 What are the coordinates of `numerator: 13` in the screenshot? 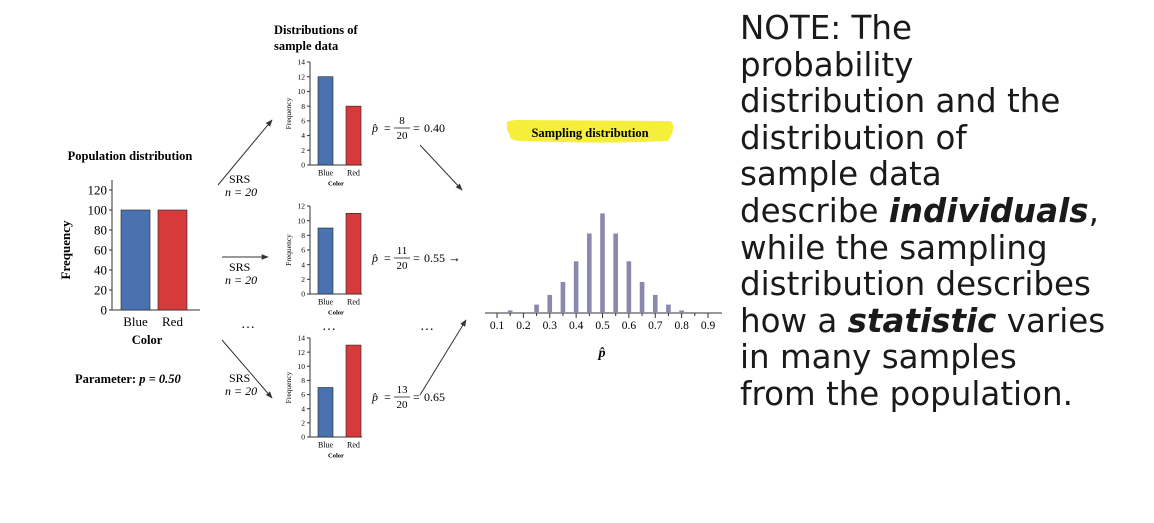 It's located at (403, 390).